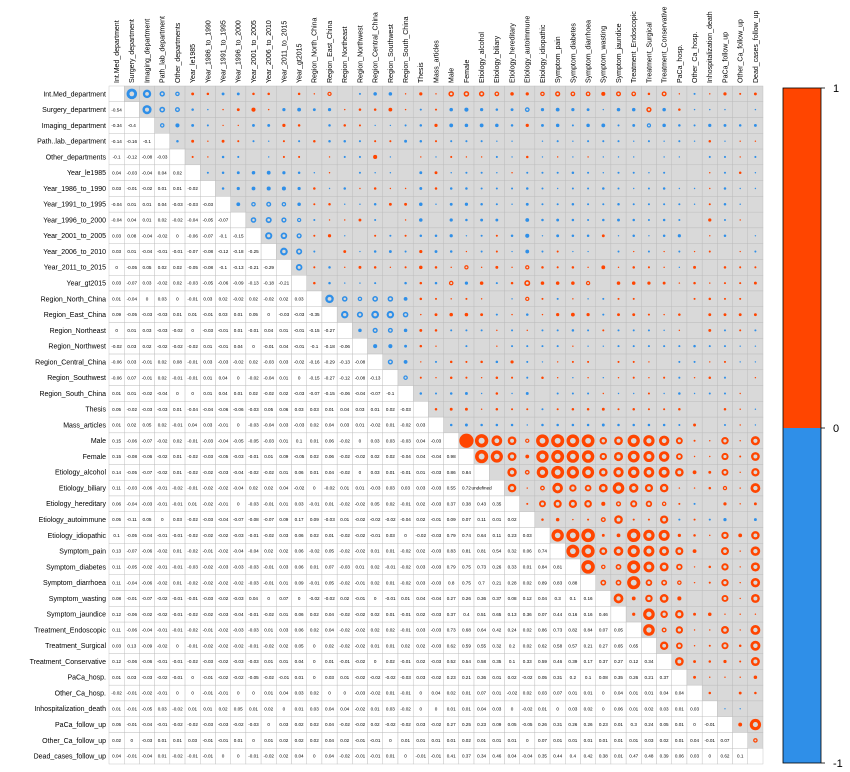  Describe the element at coordinates (116, 377) in the screenshot. I see `corr-value: -0.06` at that location.